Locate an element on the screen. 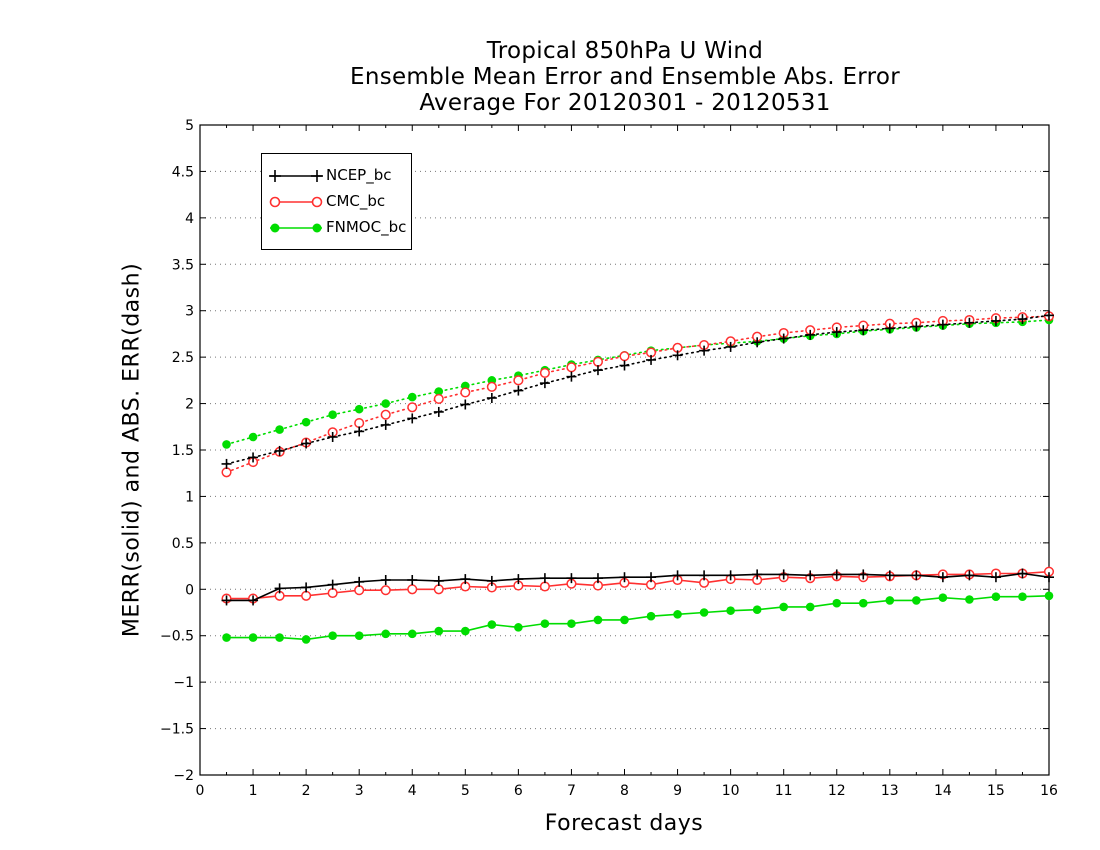 The width and height of the screenshot is (1100, 850). merr-line-fnmoc-bc is located at coordinates (638, 617).